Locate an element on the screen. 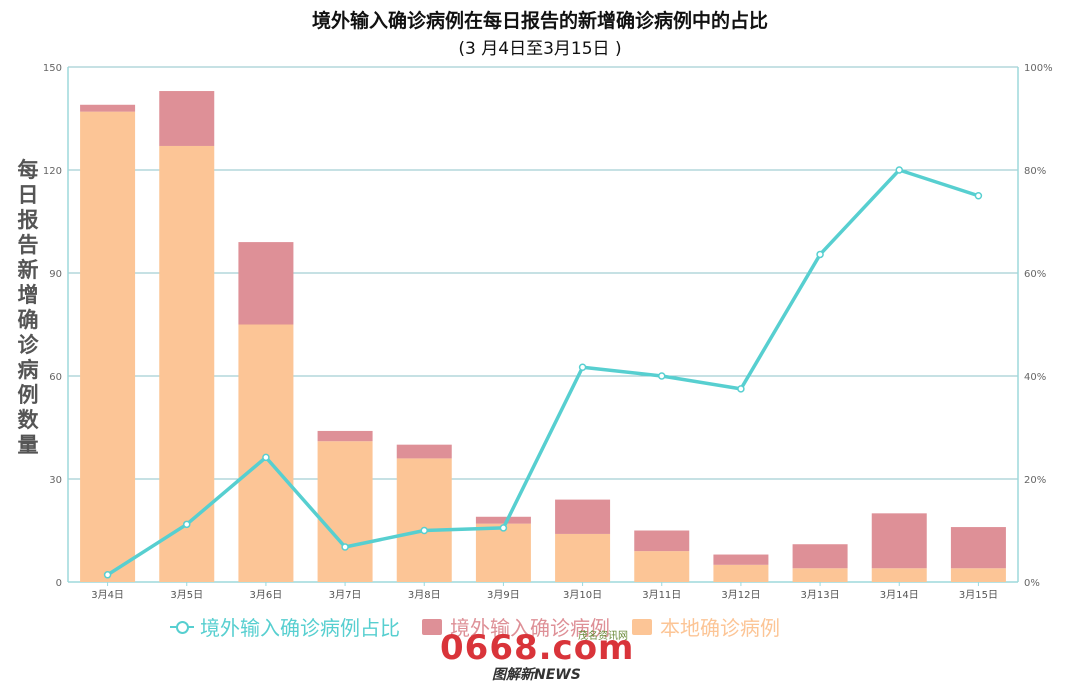 The image size is (1080, 690). legend: 境外输入确诊病例占比 境外输入确诊病例 本地确诊病例 is located at coordinates (486, 626).